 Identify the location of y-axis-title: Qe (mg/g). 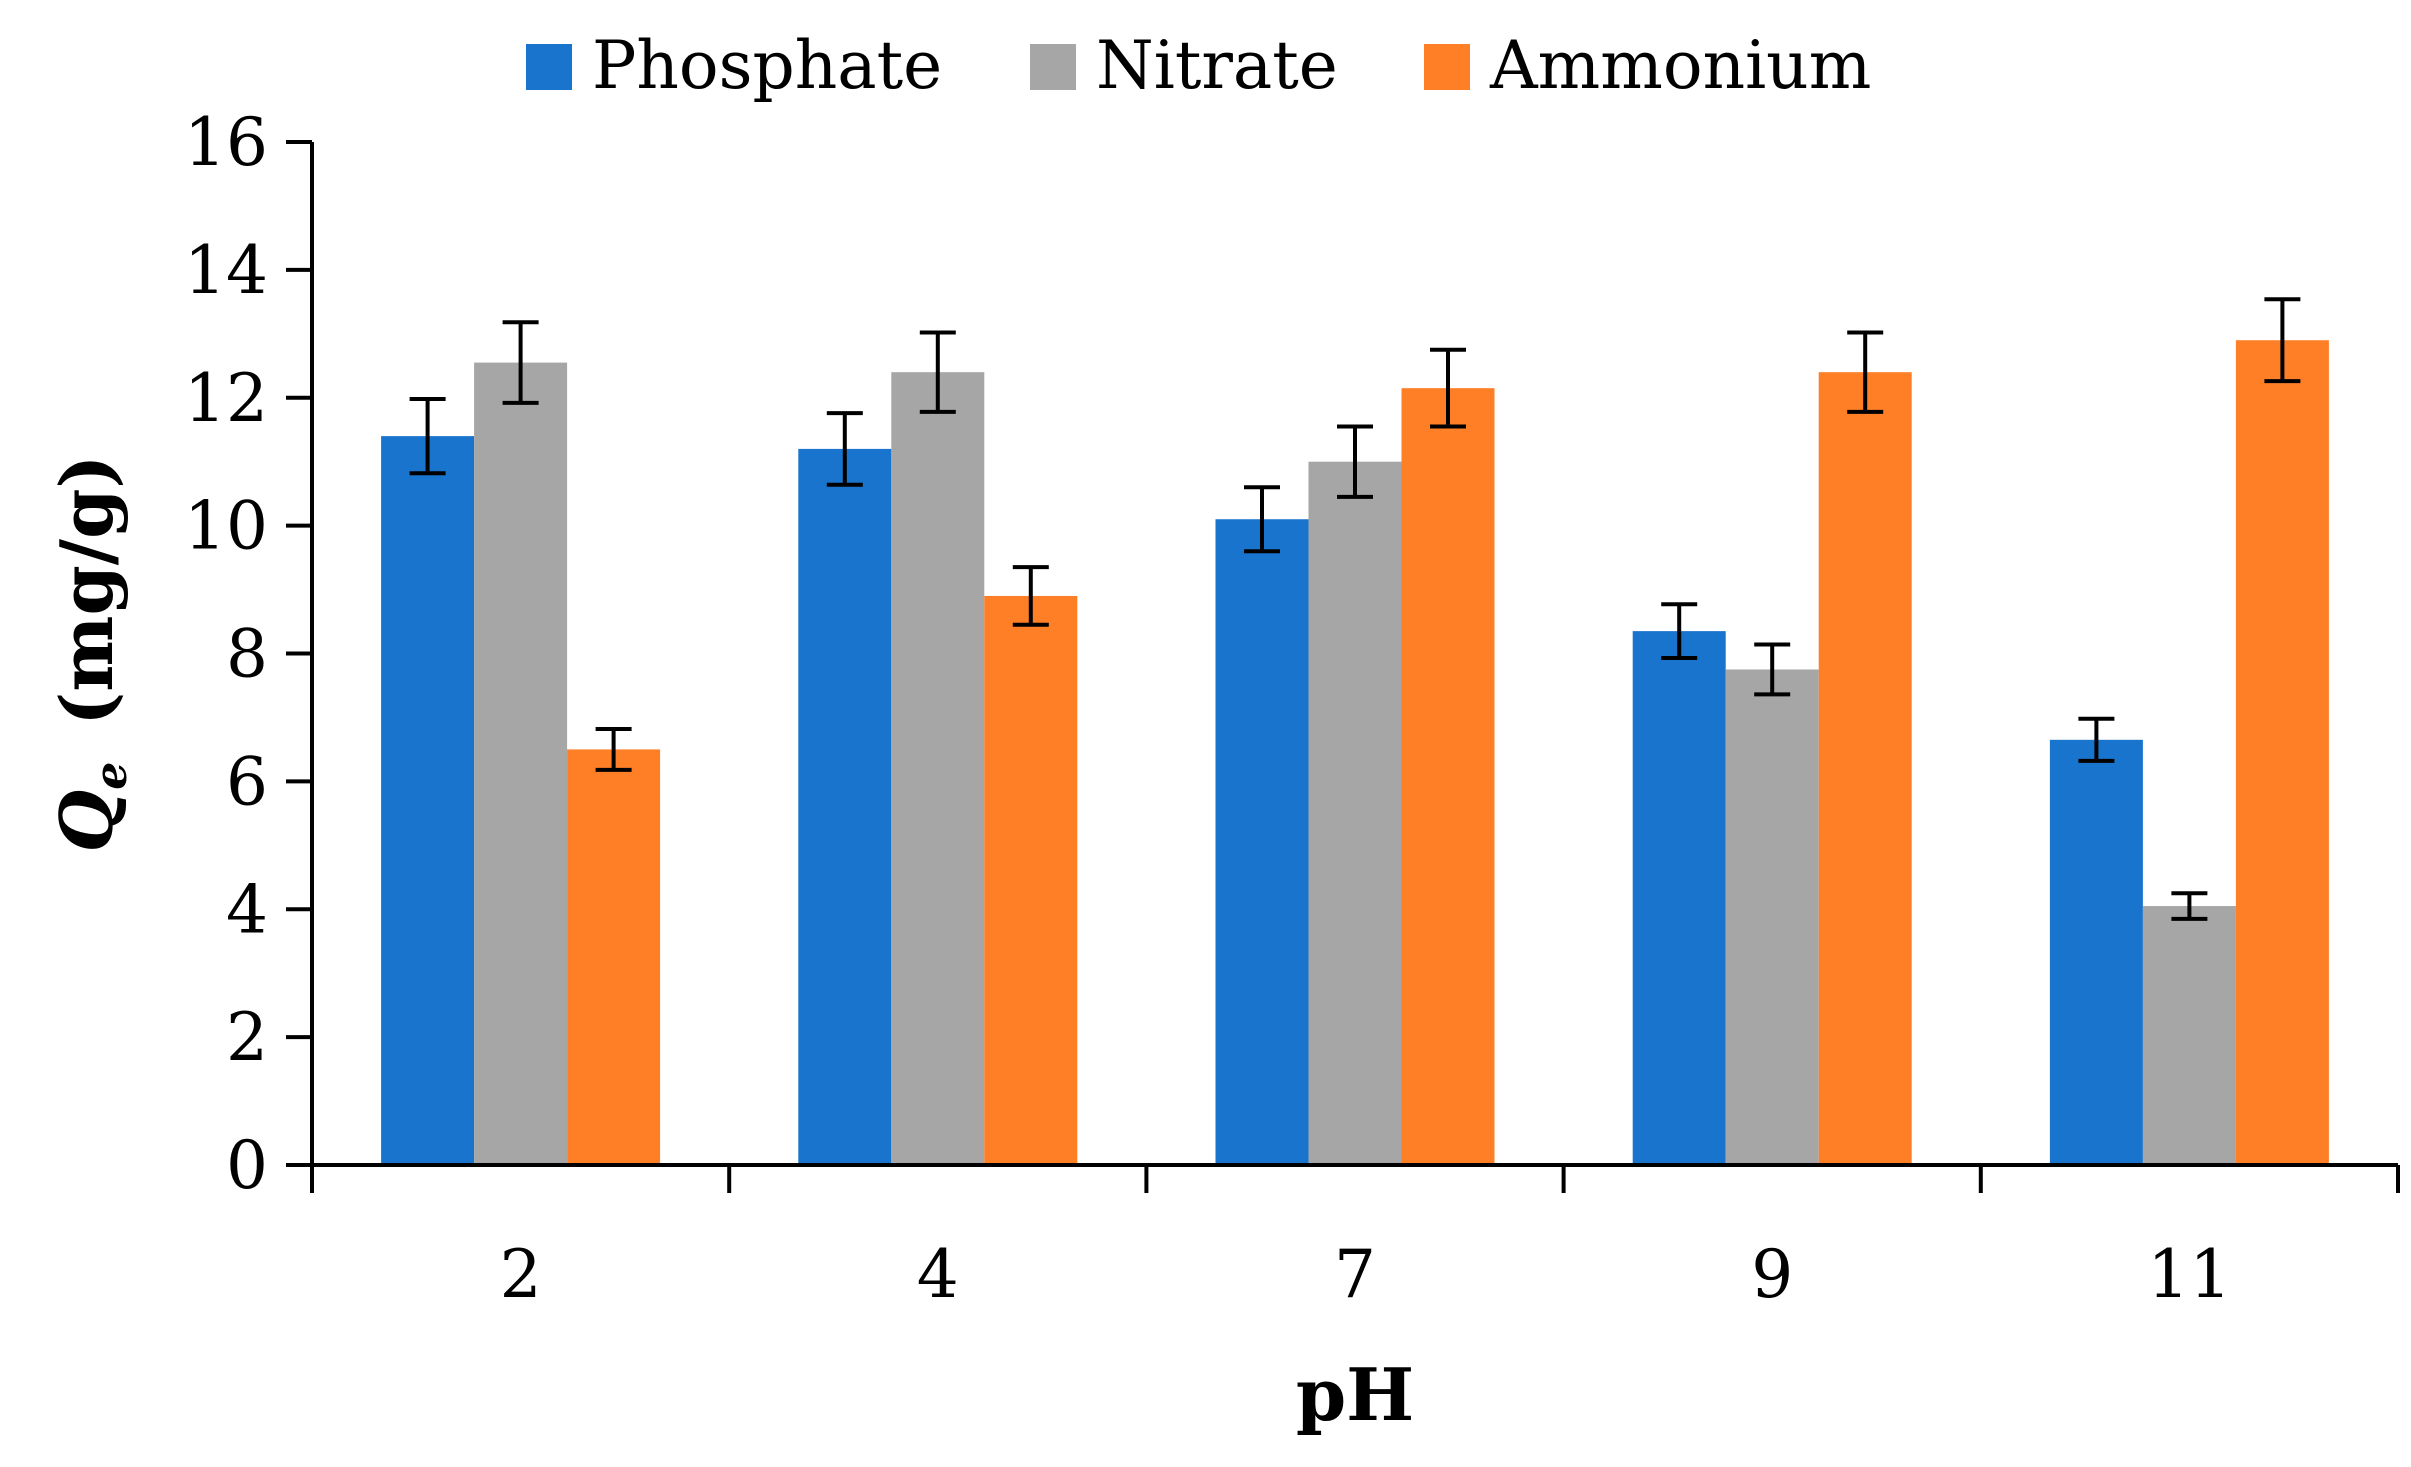
(90, 653).